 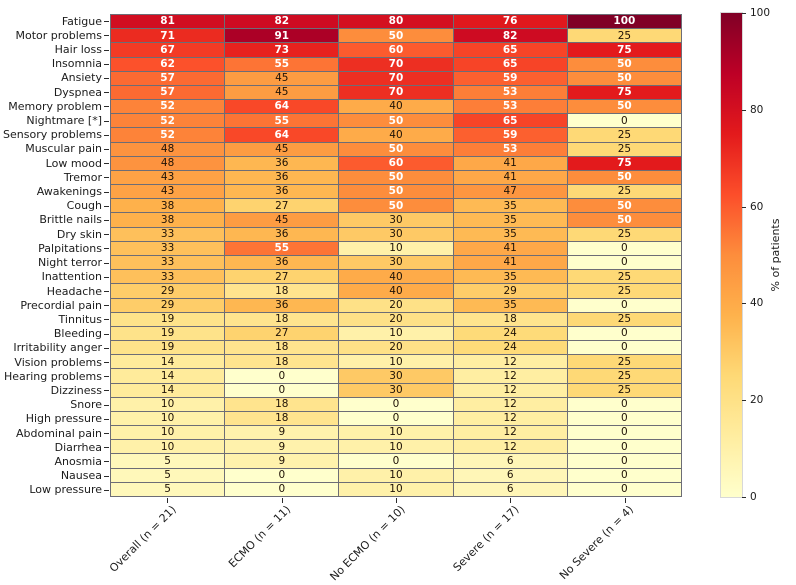 I want to click on y-tick-label: Fatigue, so click(x=81, y=21).